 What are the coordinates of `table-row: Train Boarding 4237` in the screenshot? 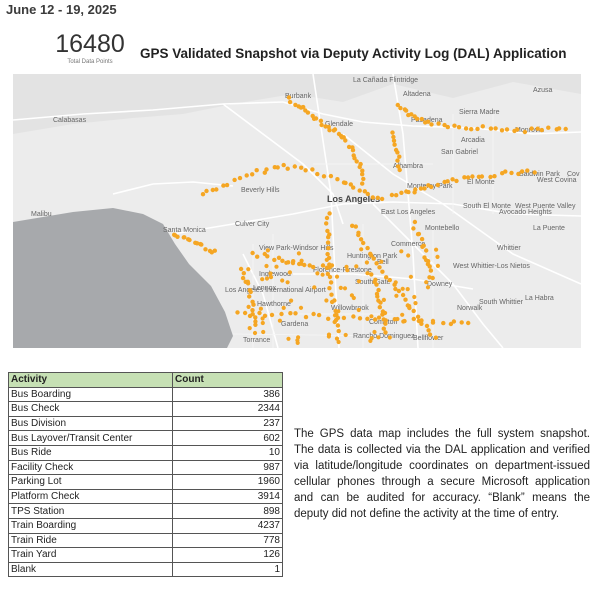 It's located at (145, 525).